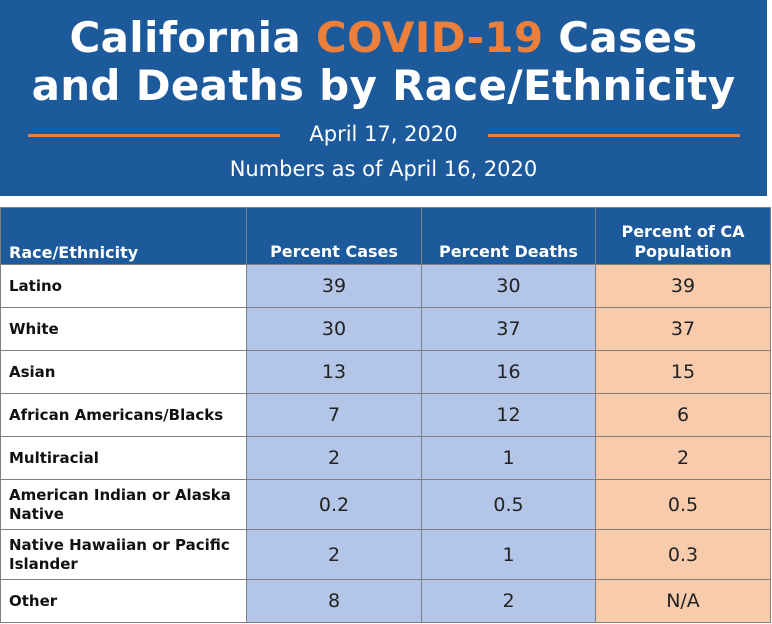 This screenshot has height=624, width=772. Describe the element at coordinates (508, 329) in the screenshot. I see `deaths-cell: 37` at that location.